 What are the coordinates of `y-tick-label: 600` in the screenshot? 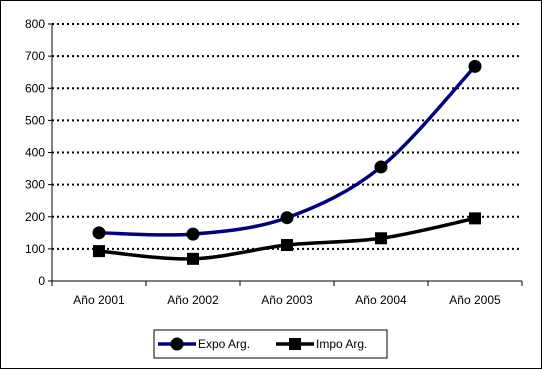 It's located at (35, 88).